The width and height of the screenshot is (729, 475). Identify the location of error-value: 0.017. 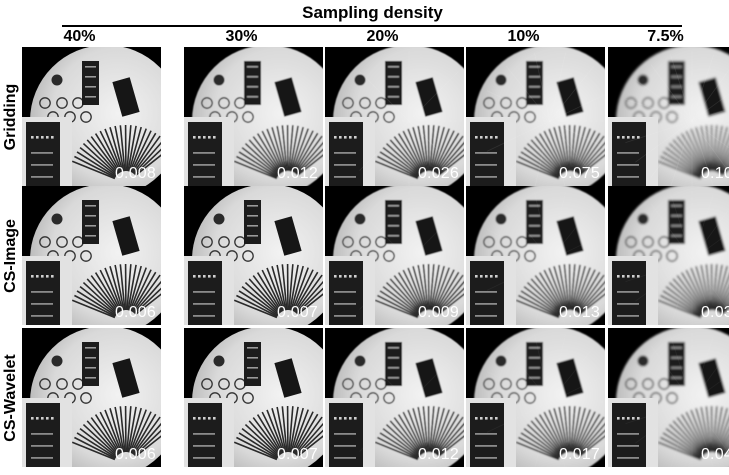
(579, 454).